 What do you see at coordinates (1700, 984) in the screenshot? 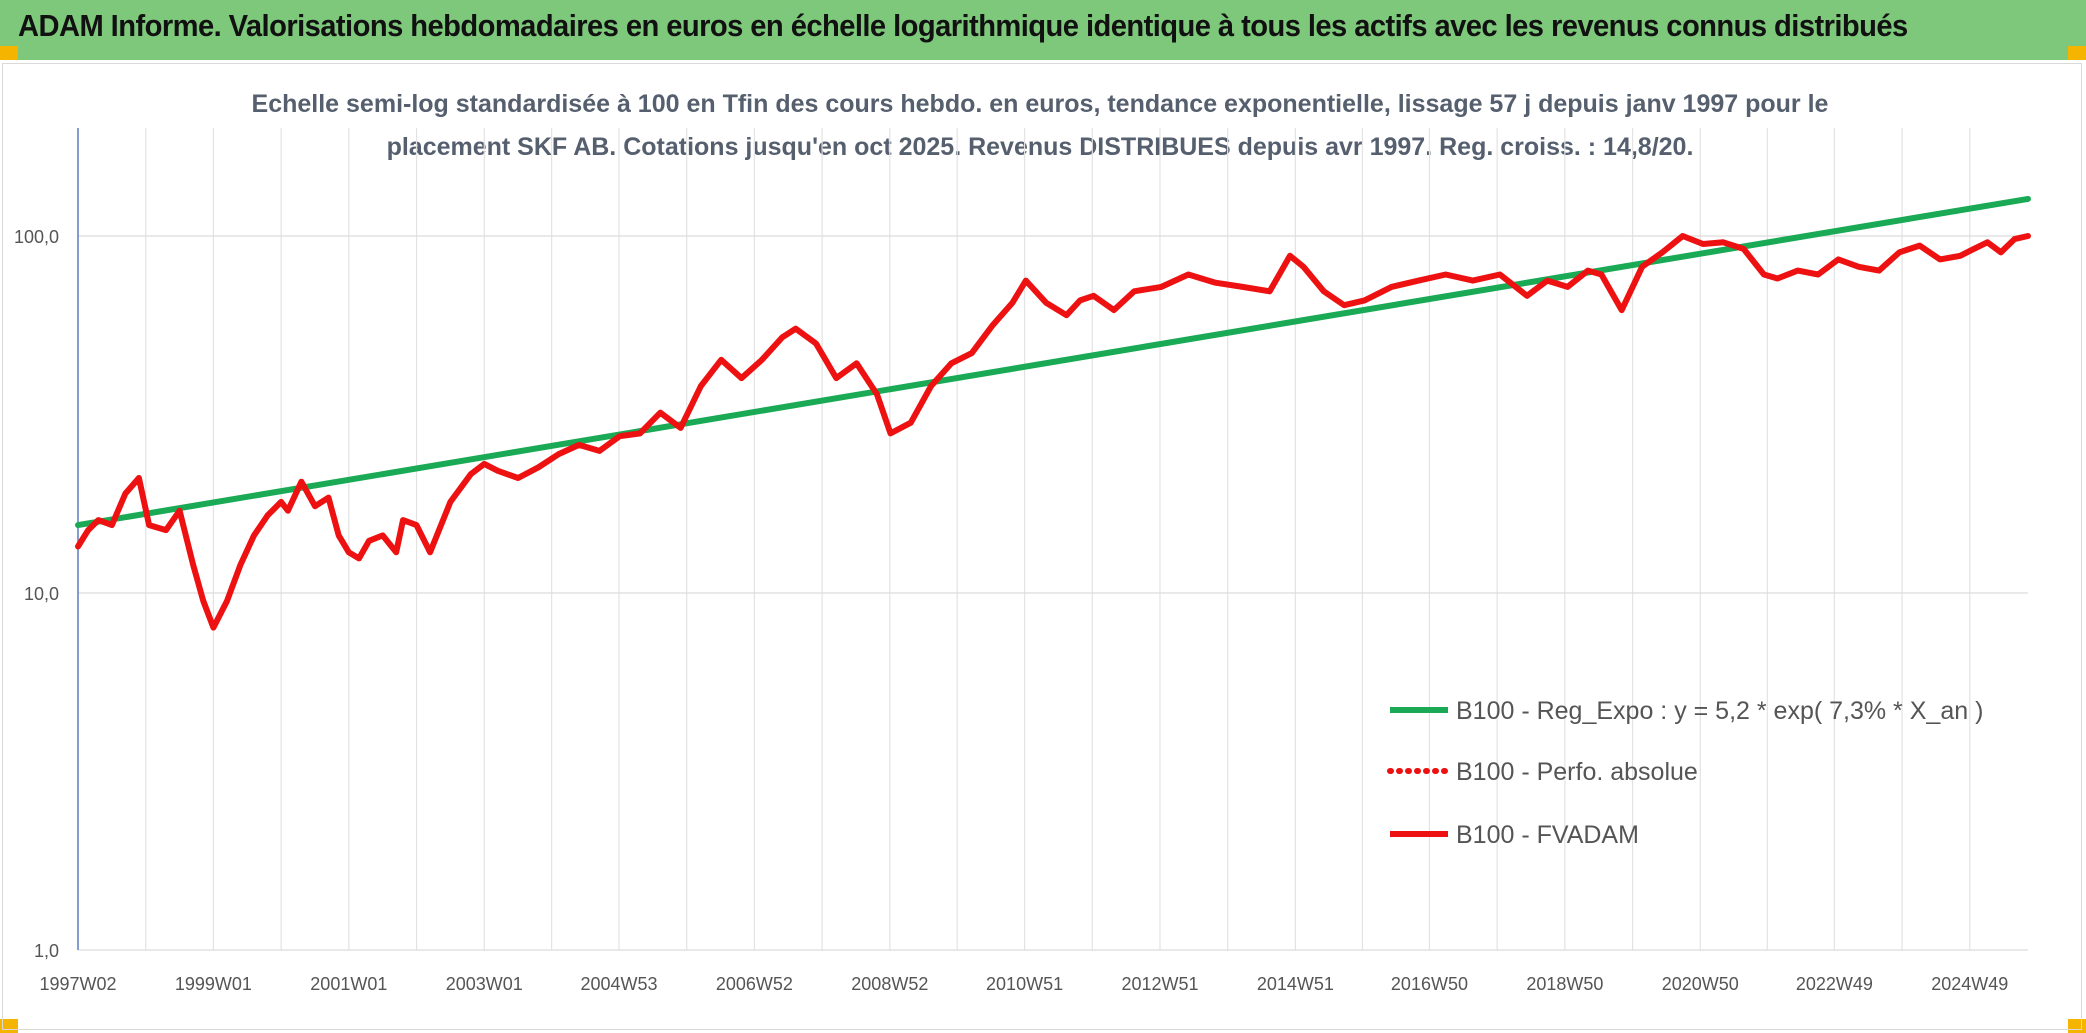
I see `x-tick-label: 2020W50` at bounding box center [1700, 984].